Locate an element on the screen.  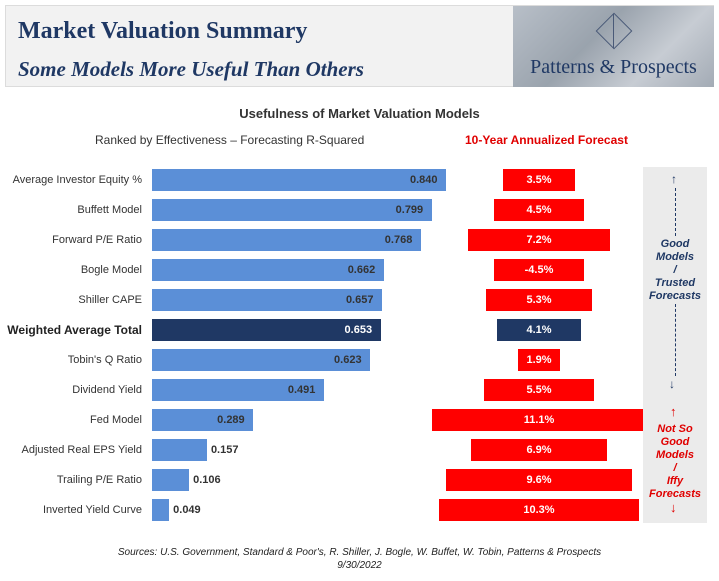
category-label: Weighted Average Total is located at coordinates (74, 330).